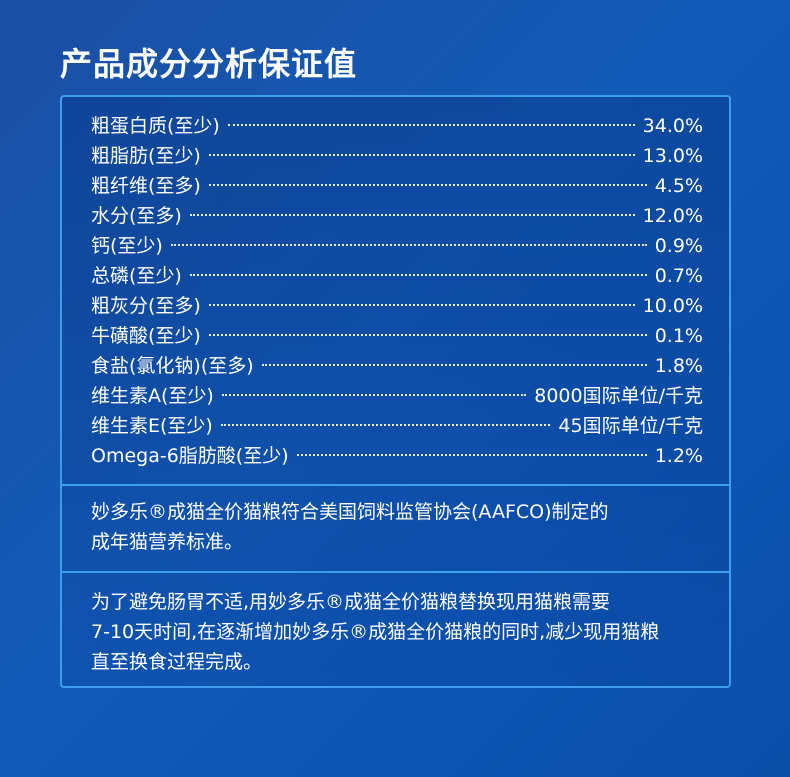 This screenshot has width=790, height=777. Describe the element at coordinates (177, 662) in the screenshot. I see `transition-advice-line: 直至换食过程完成。` at that location.